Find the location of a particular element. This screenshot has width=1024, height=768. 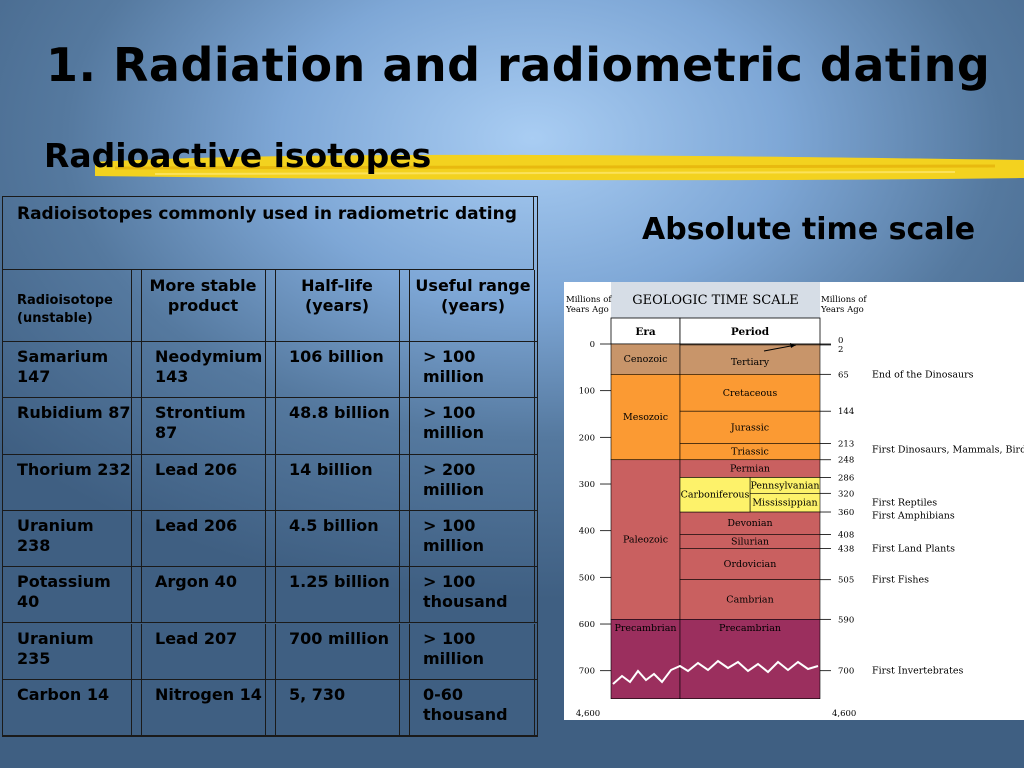

right-tick-label: 590 is located at coordinates (846, 620).